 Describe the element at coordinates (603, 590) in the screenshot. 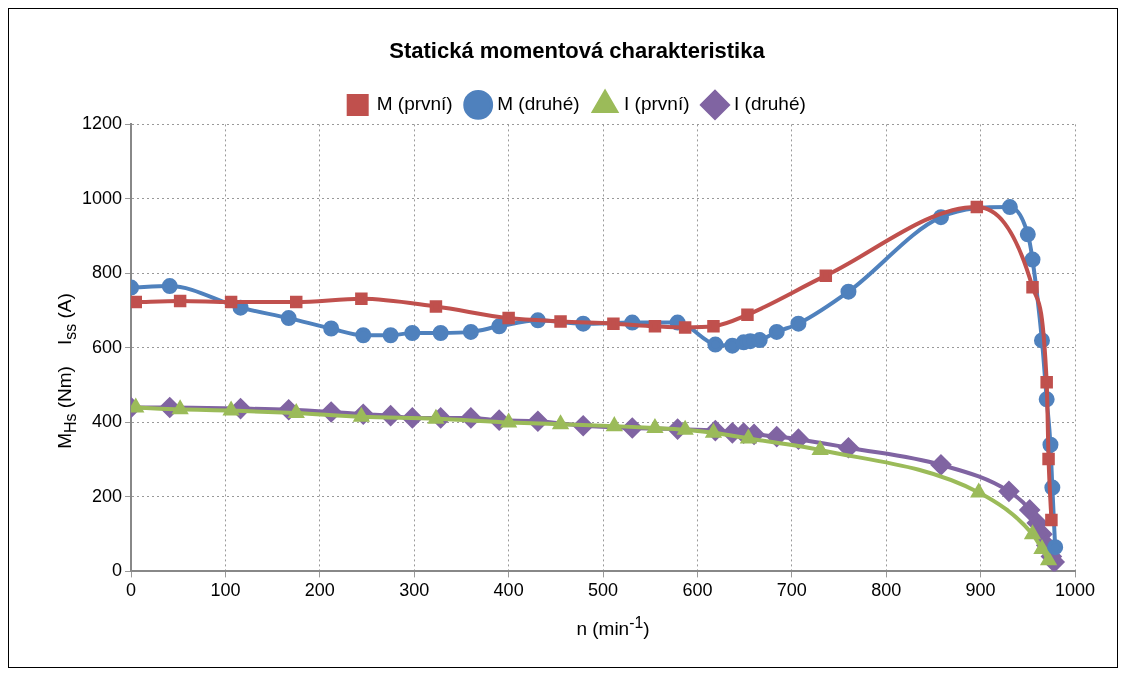

I see `x-tick-label: 500` at that location.